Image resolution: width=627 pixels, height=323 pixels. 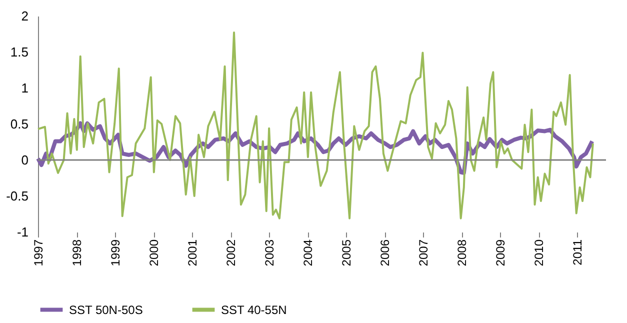 What do you see at coordinates (39, 252) in the screenshot?
I see `x-tick-label: 1997` at bounding box center [39, 252].